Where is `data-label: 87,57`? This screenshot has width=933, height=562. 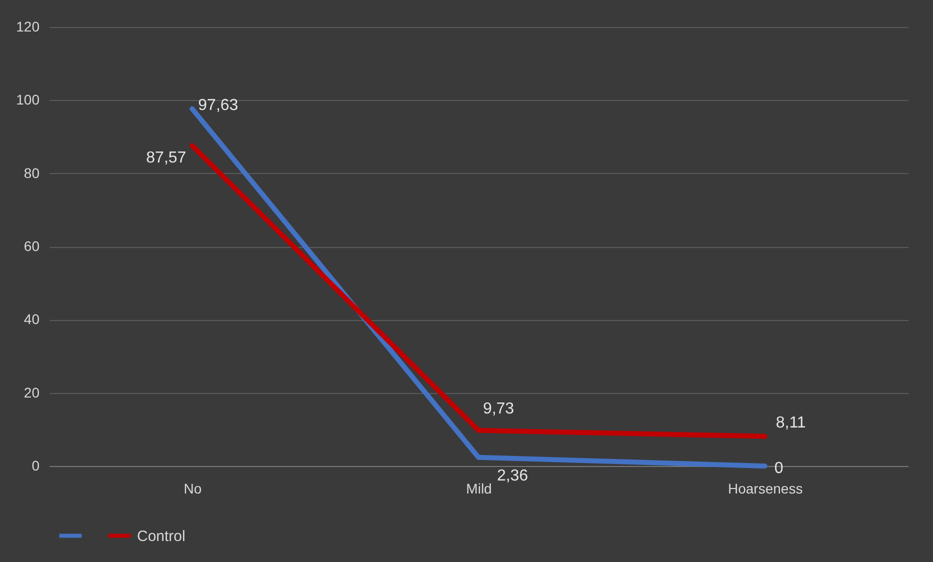 data-label: 87,57 is located at coordinates (166, 158).